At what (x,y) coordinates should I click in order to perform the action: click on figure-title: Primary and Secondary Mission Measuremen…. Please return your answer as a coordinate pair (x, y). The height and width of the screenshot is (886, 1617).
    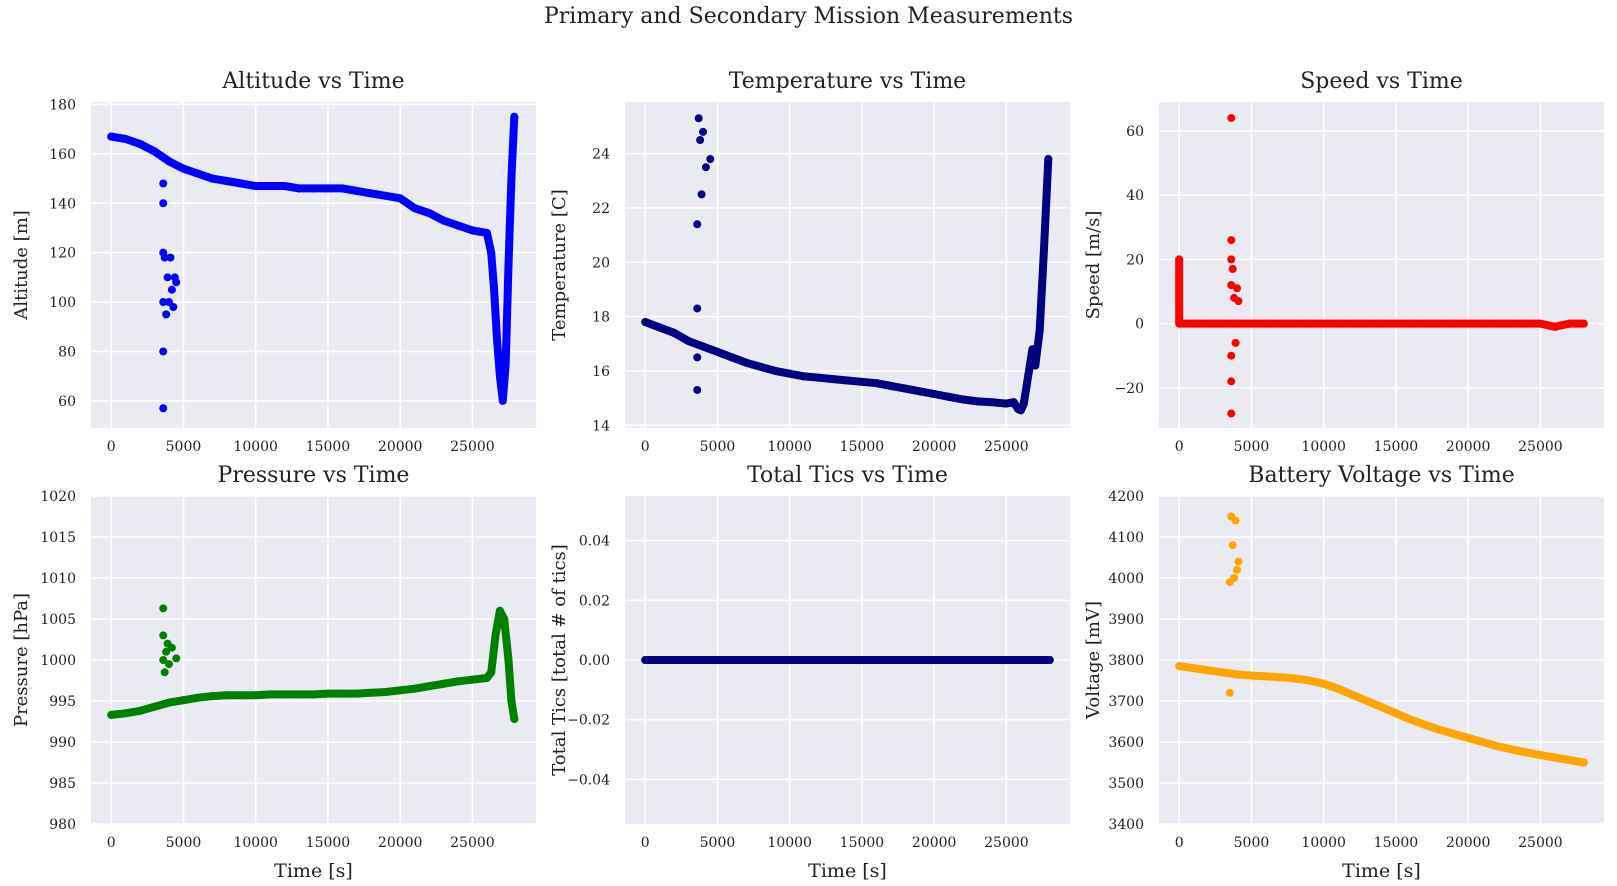
    Looking at the image, I should click on (808, 16).